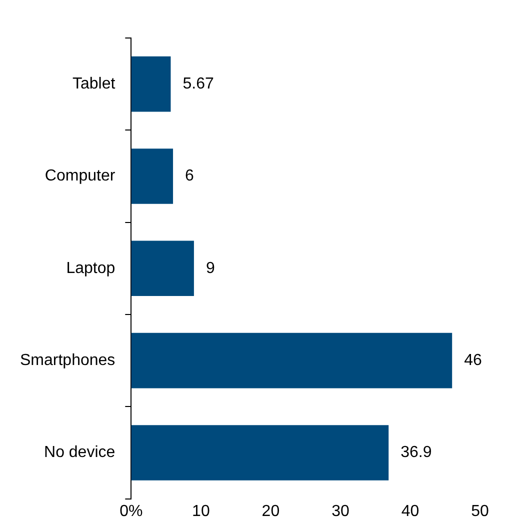  I want to click on y-tick-label: No device, so click(80, 453).